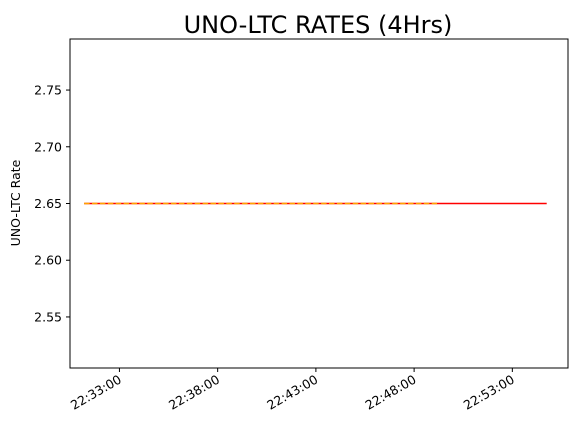  Describe the element at coordinates (489, 392) in the screenshot. I see `x-tick-label: 22:53:00` at that location.